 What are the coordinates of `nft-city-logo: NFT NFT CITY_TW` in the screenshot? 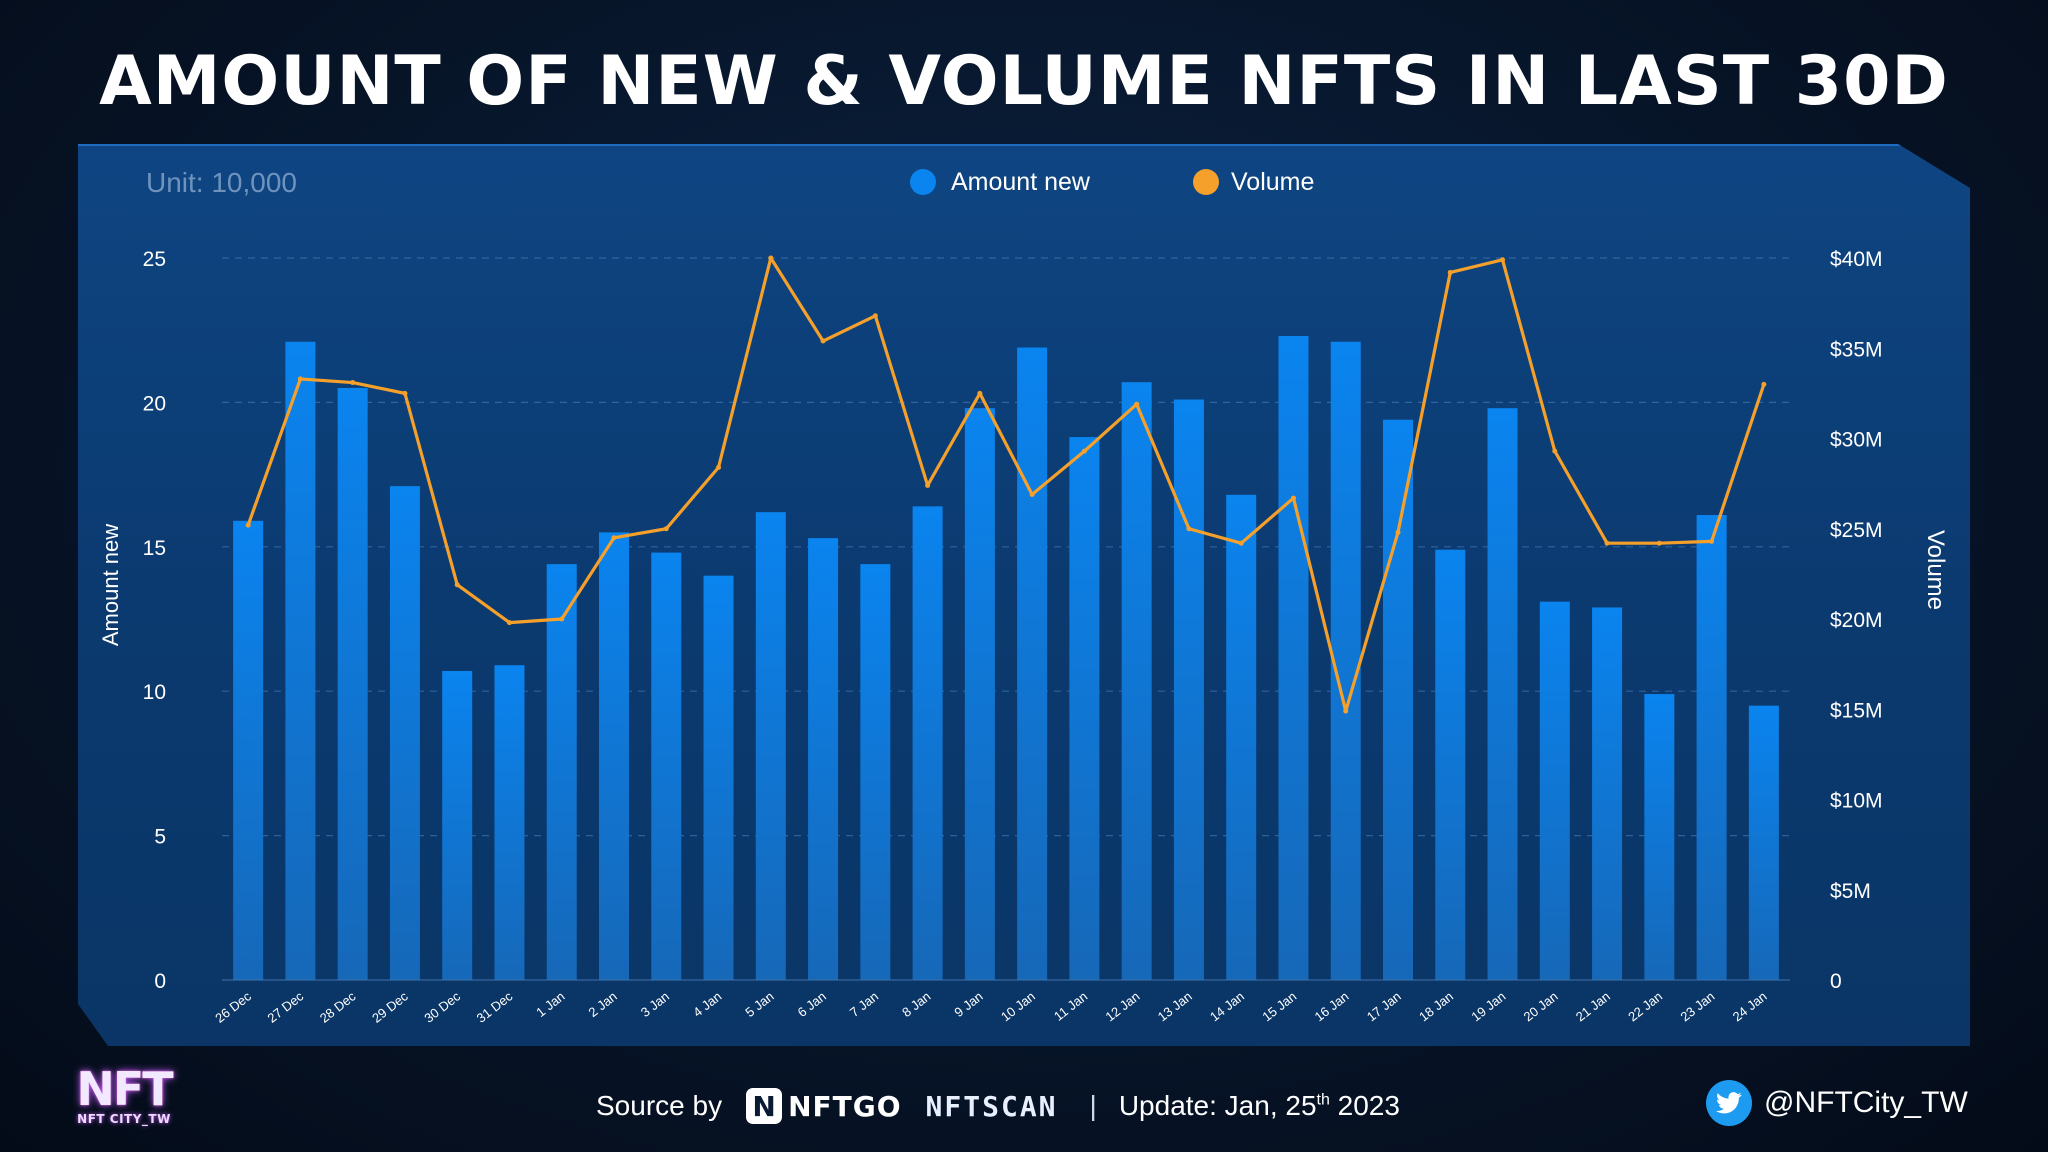 It's located at (124, 1097).